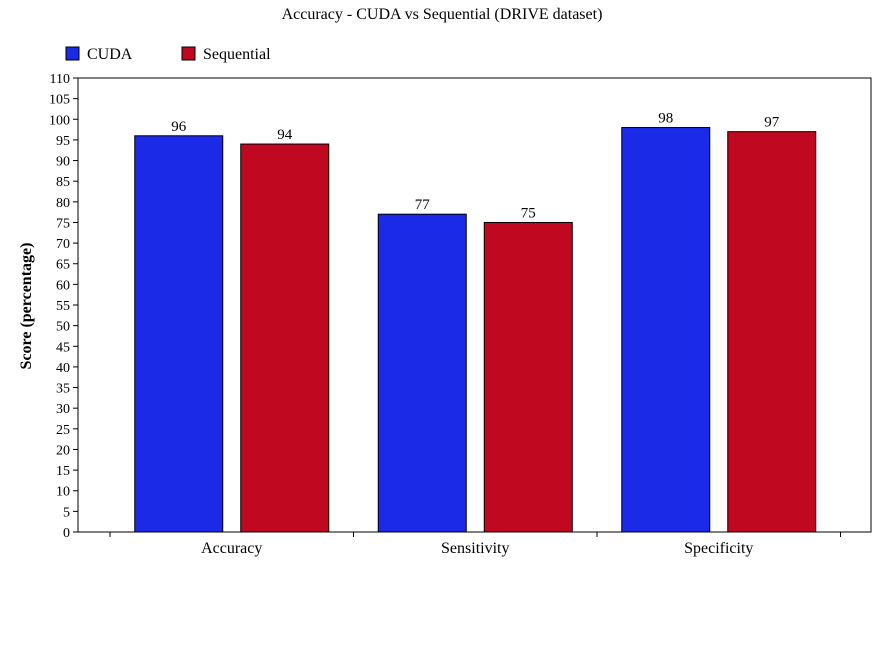  I want to click on y-tick-label: 40, so click(63, 368).